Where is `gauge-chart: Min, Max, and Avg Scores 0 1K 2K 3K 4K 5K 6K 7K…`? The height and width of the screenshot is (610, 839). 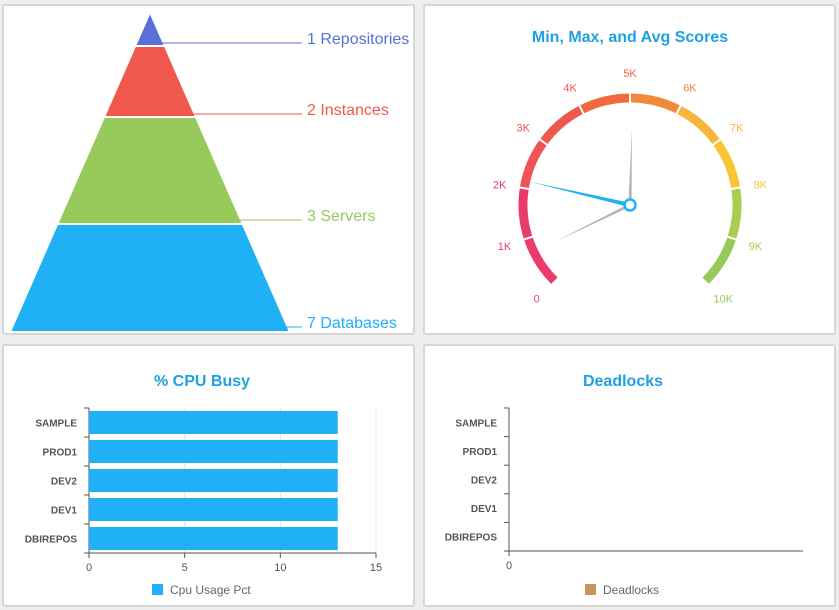 gauge-chart: Min, Max, and Avg Scores 0 1K 2K 3K 4K 5K 6K 7K… is located at coordinates (630, 167).